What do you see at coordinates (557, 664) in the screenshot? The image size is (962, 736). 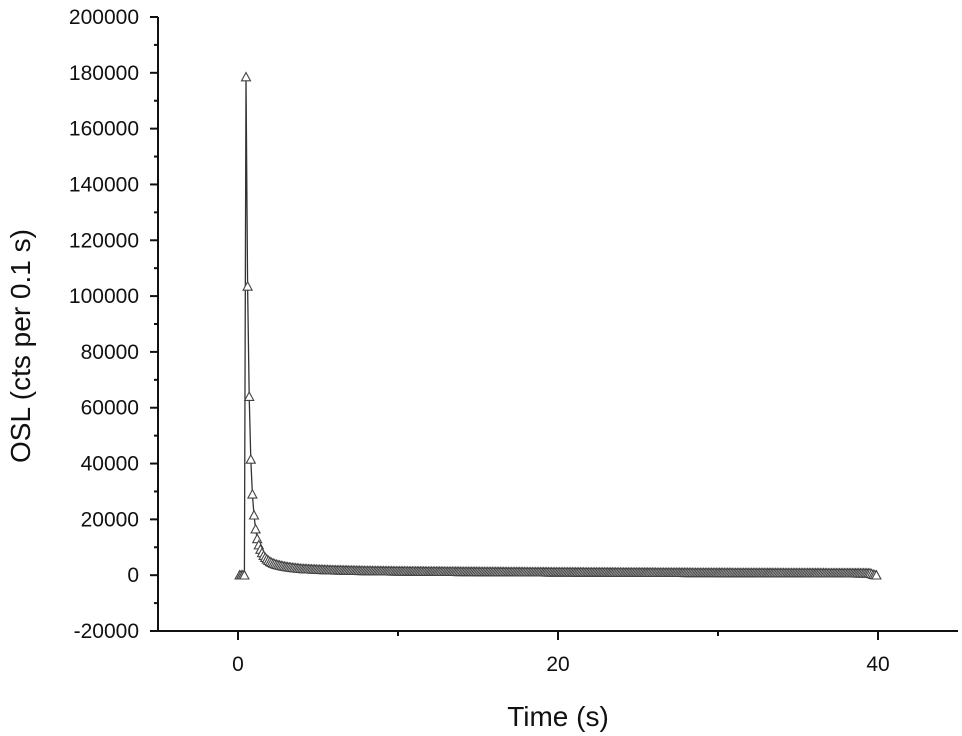 I see `x-tick-label: 20` at bounding box center [557, 664].